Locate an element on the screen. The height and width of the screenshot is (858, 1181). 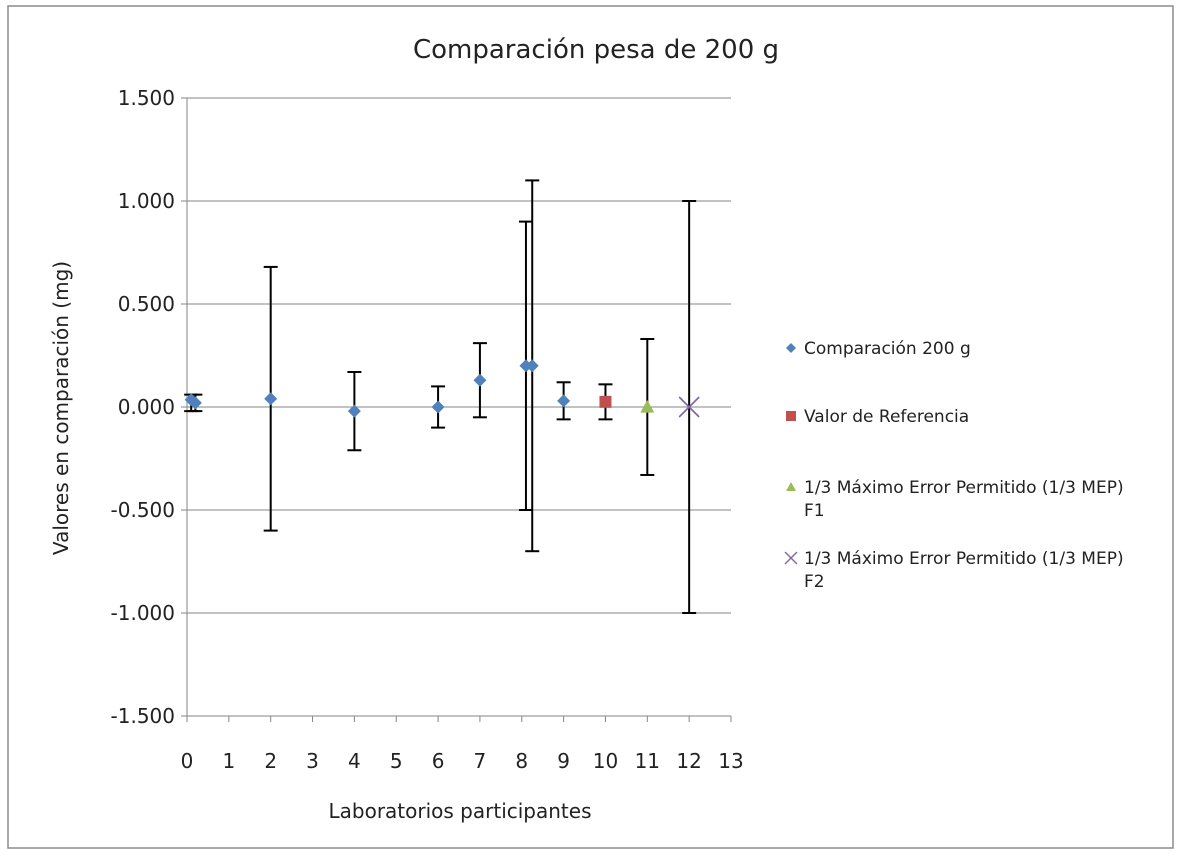
x-tick-label: 9 is located at coordinates (563, 761).